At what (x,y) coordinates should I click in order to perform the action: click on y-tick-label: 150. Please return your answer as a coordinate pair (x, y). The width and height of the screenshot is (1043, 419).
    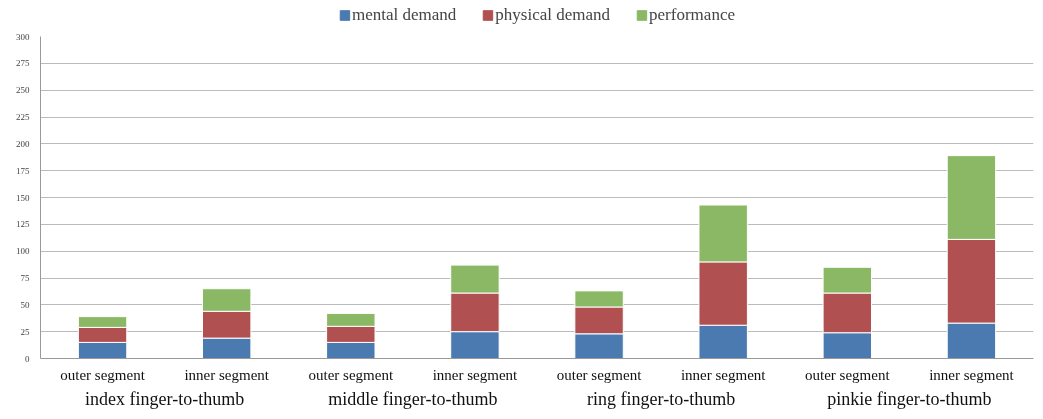
    Looking at the image, I should click on (23, 197).